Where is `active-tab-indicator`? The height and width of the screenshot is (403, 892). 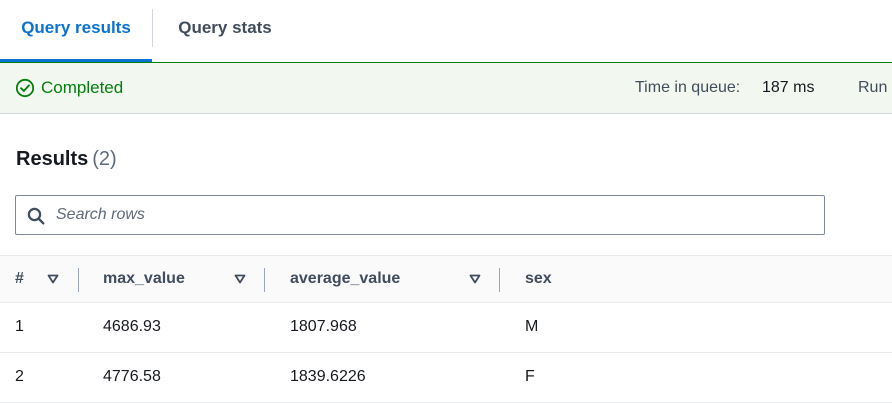
active-tab-indicator is located at coordinates (76, 60).